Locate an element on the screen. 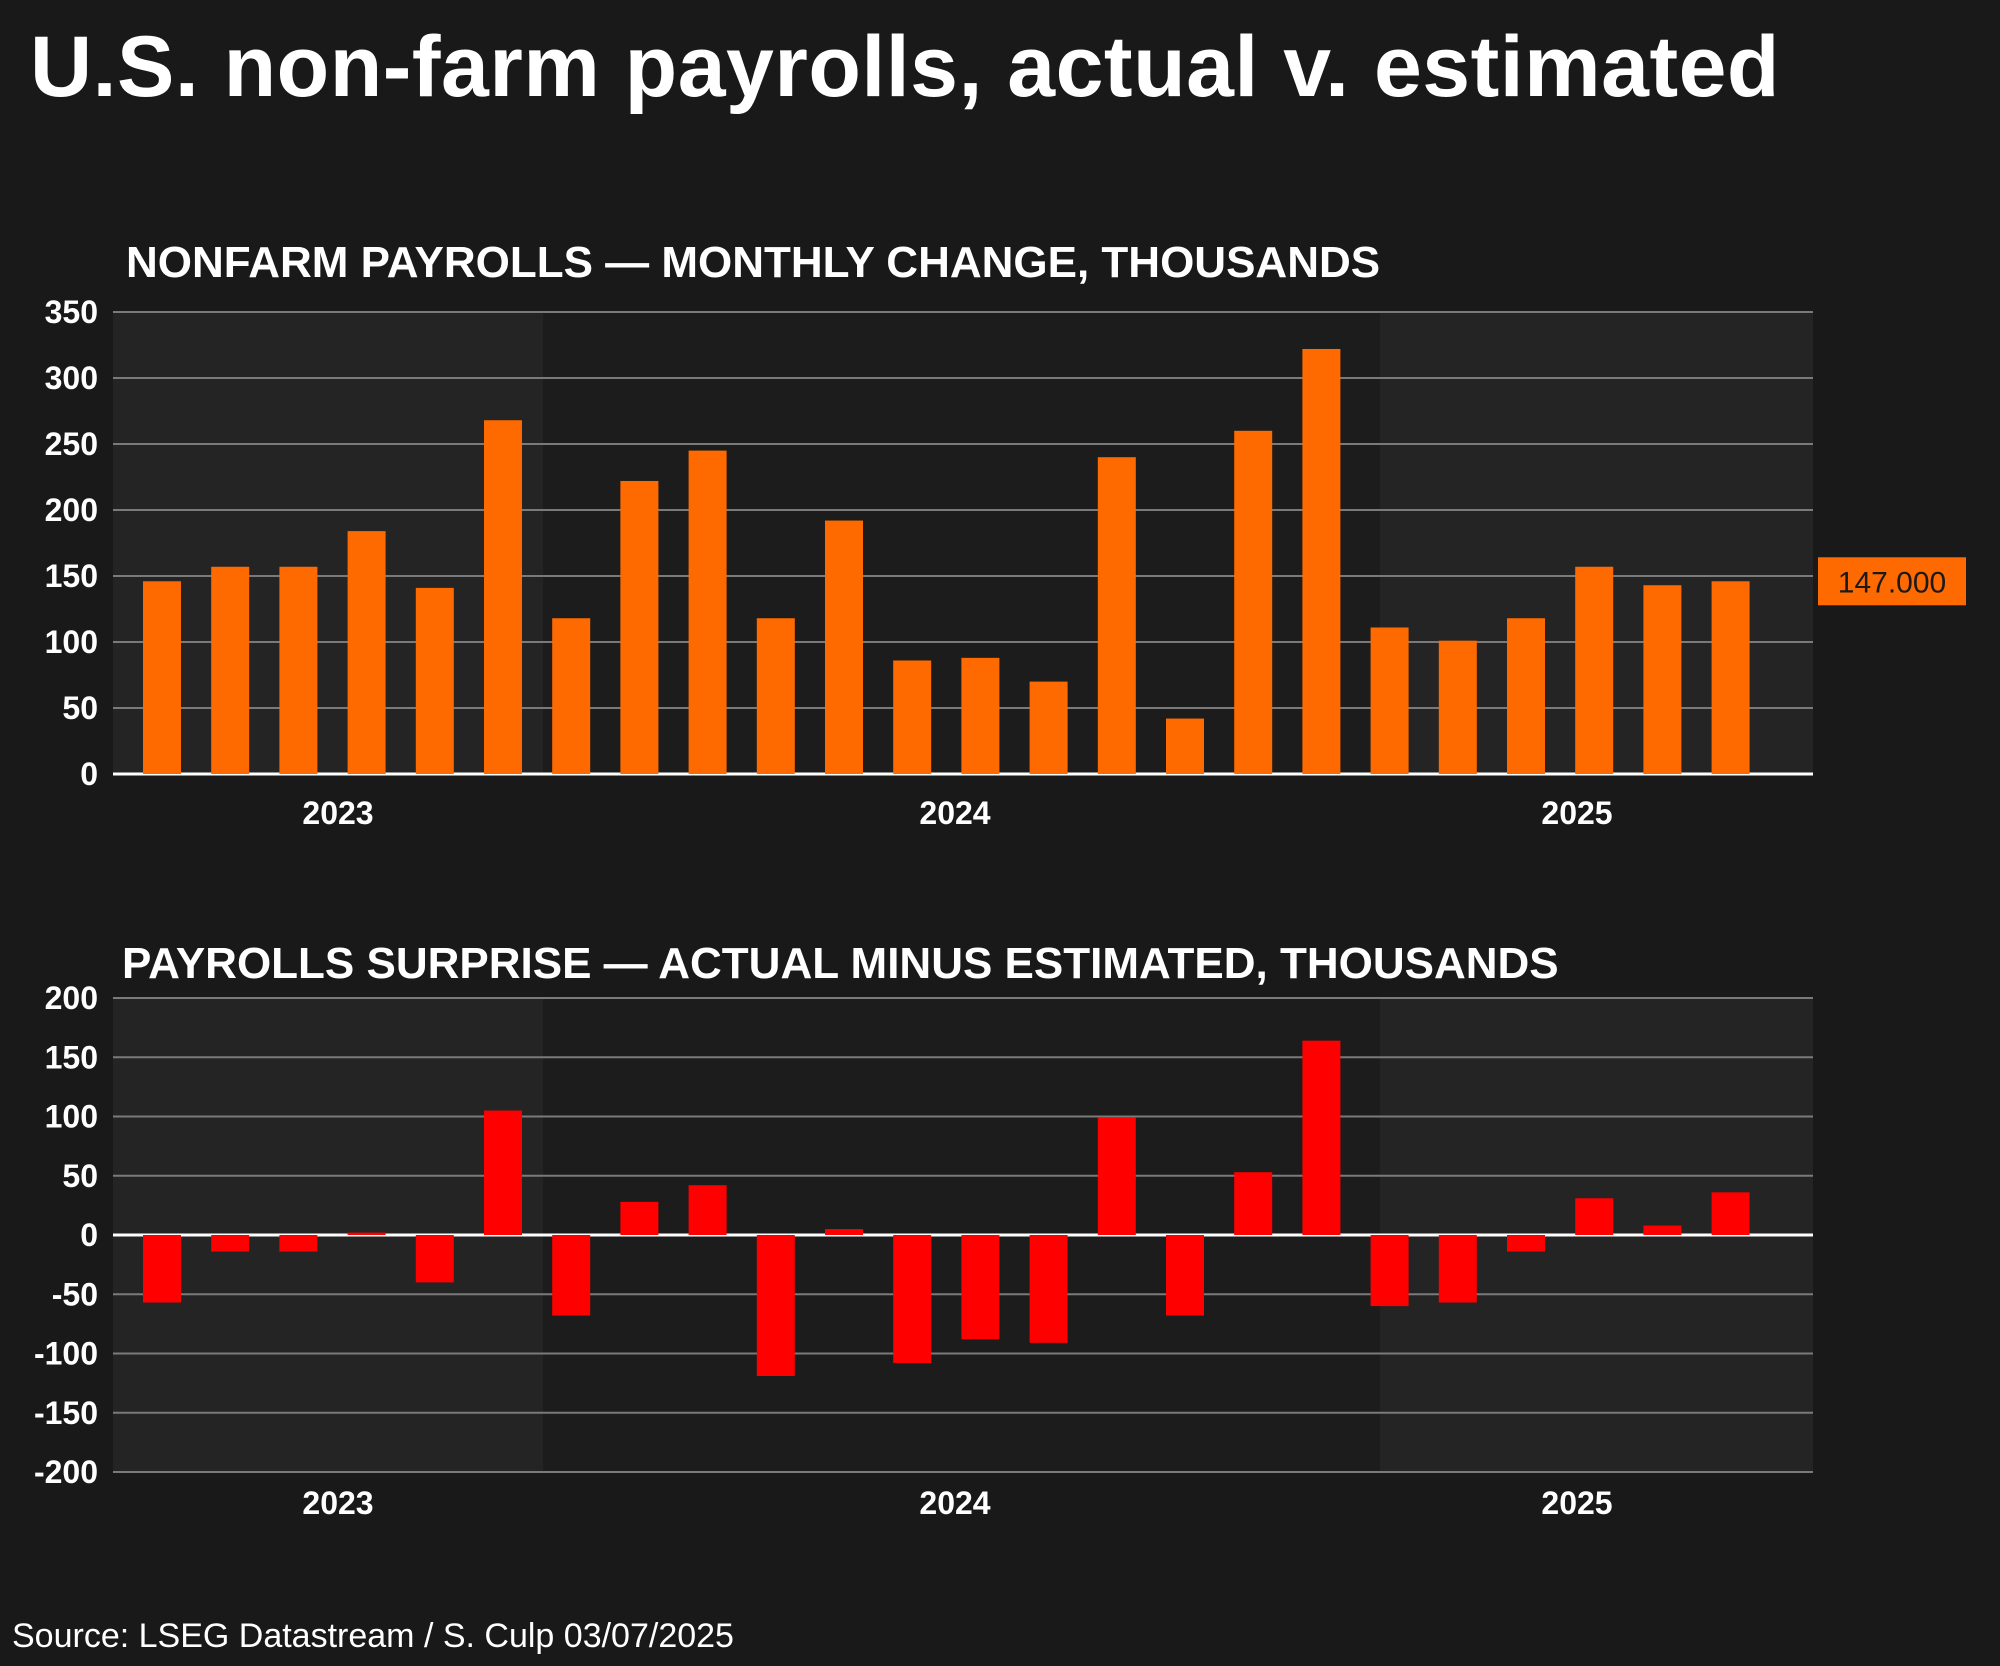 This screenshot has width=2000, height=1666. payrolls-year-band is located at coordinates (328, 543).